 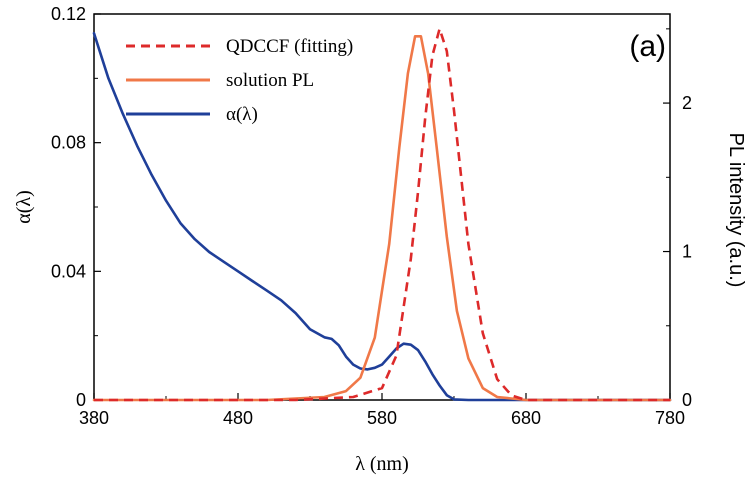 What do you see at coordinates (736, 210) in the screenshot?
I see `y-axis-right-title: PL intensity (a.u.)` at bounding box center [736, 210].